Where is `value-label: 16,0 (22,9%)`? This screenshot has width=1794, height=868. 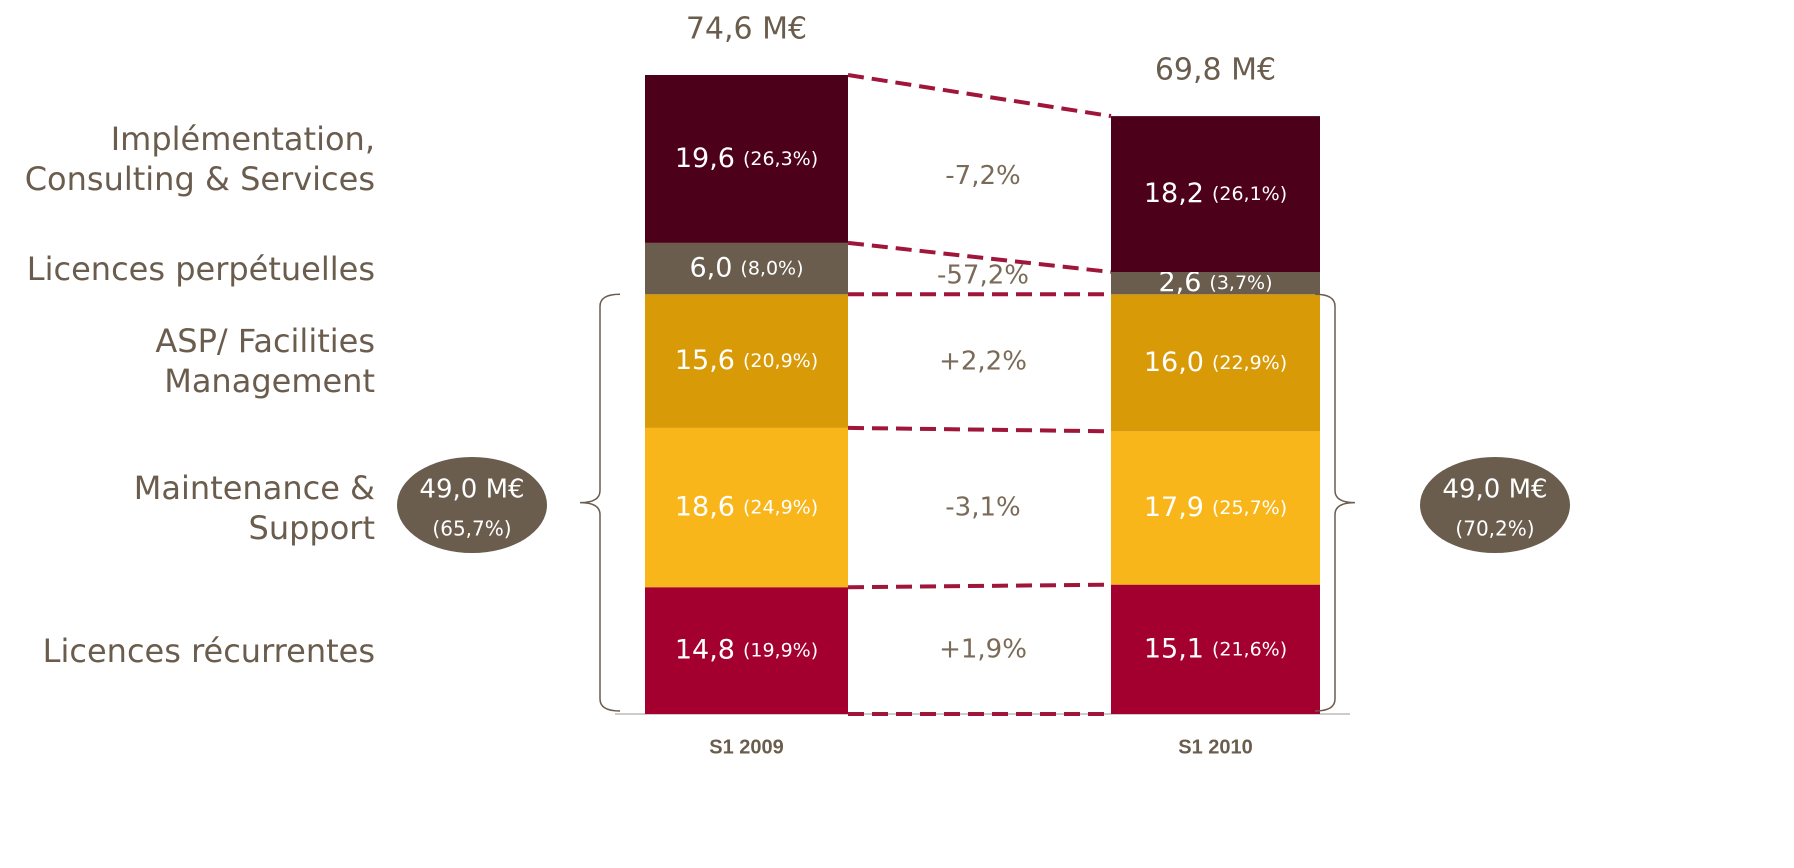
value-label: 16,0 (22,9%) is located at coordinates (1215, 361).